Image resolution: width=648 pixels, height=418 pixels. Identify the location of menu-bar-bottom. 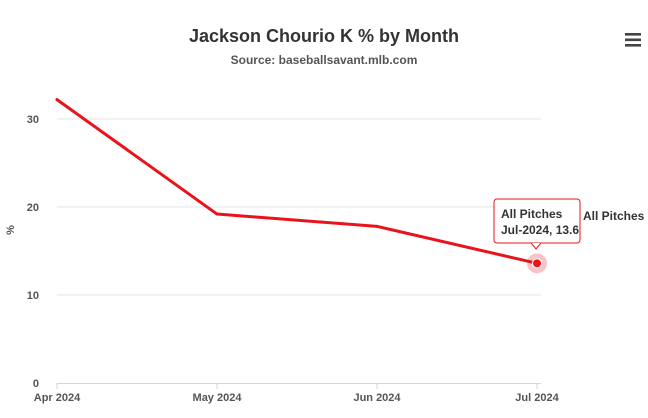
(633, 45).